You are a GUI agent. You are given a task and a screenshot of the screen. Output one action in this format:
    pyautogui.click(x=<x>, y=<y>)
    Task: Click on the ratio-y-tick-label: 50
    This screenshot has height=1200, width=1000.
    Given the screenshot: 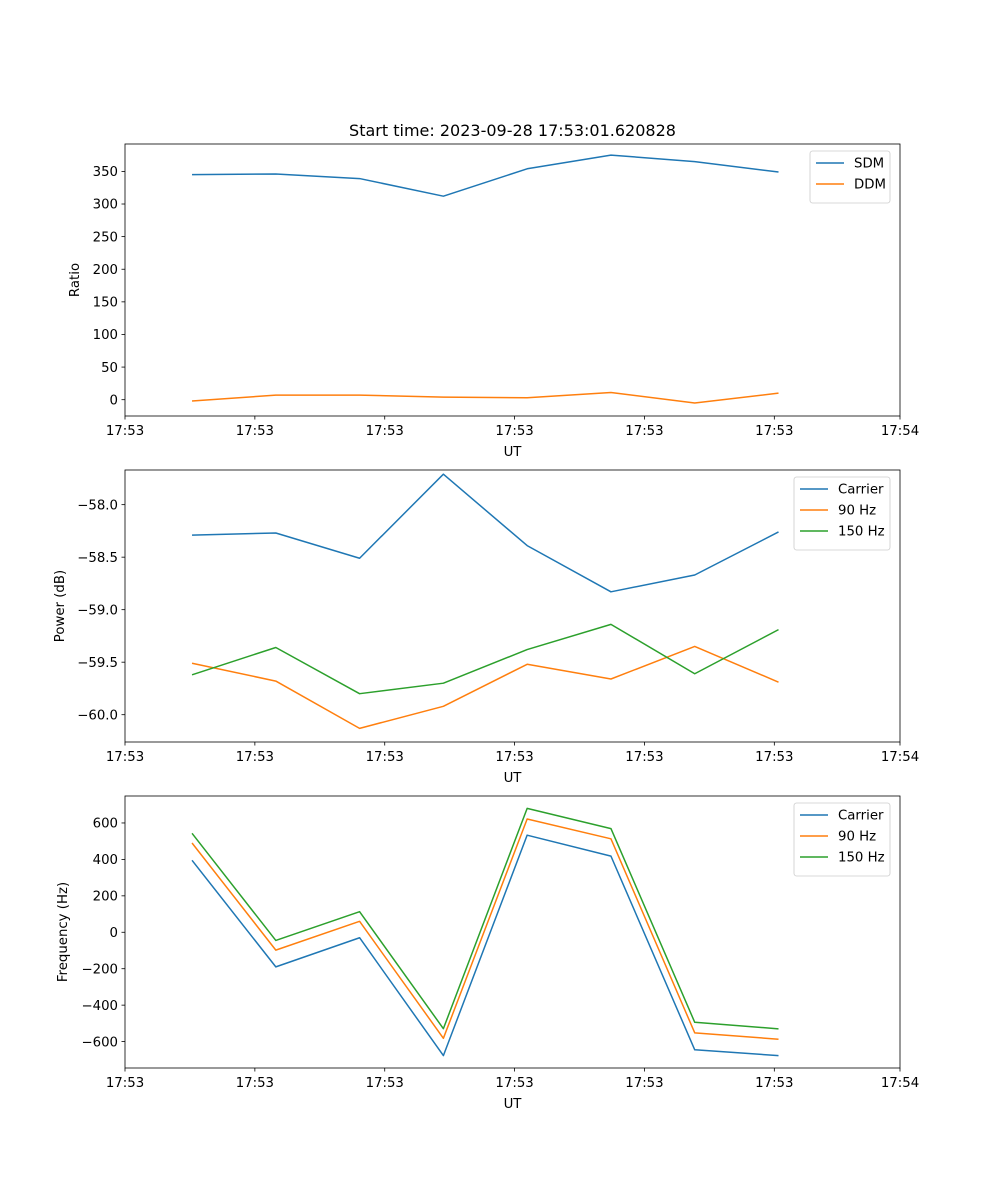 What is the action you would take?
    pyautogui.click(x=109, y=368)
    